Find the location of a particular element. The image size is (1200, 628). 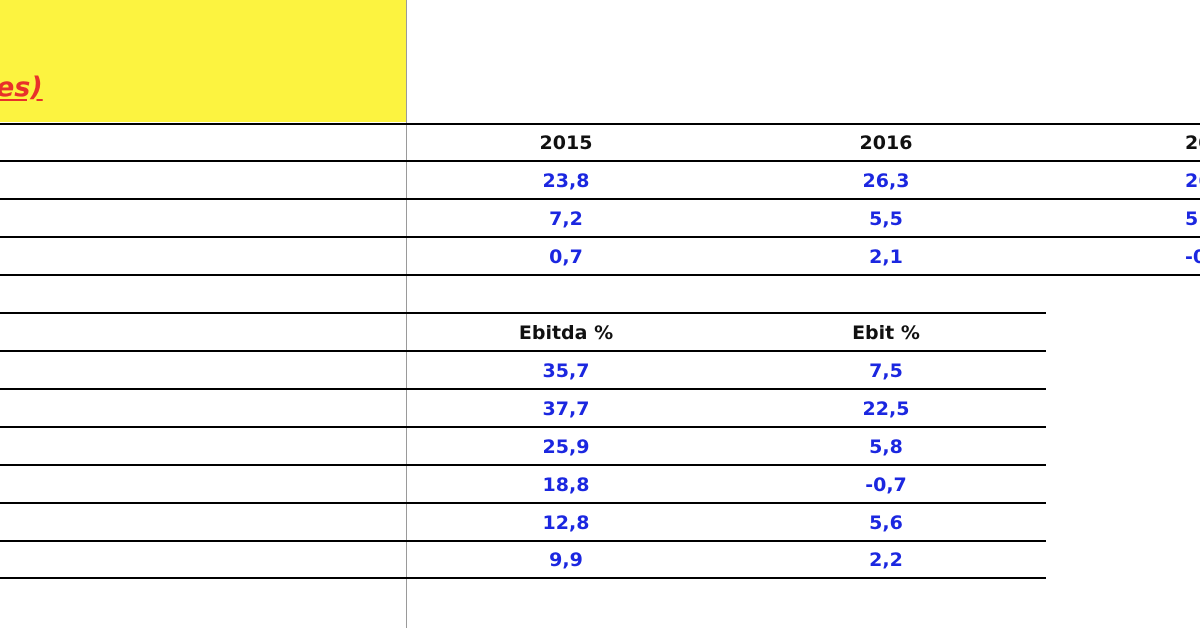

table2-cell: 35,7 is located at coordinates (566, 371).